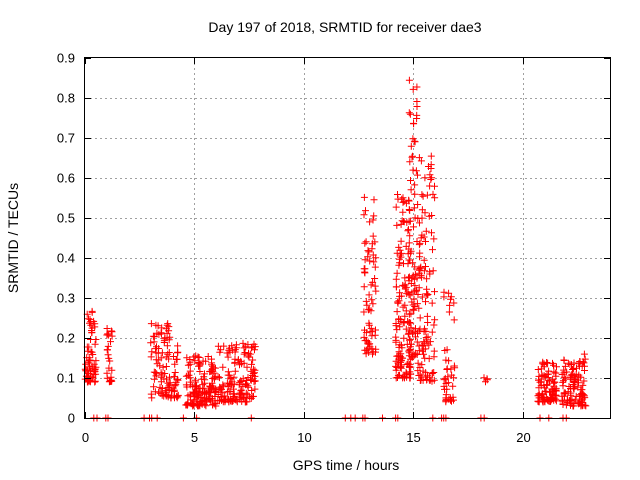 This screenshot has height=480, width=640. I want to click on x-tick-label: 15, so click(413, 437).